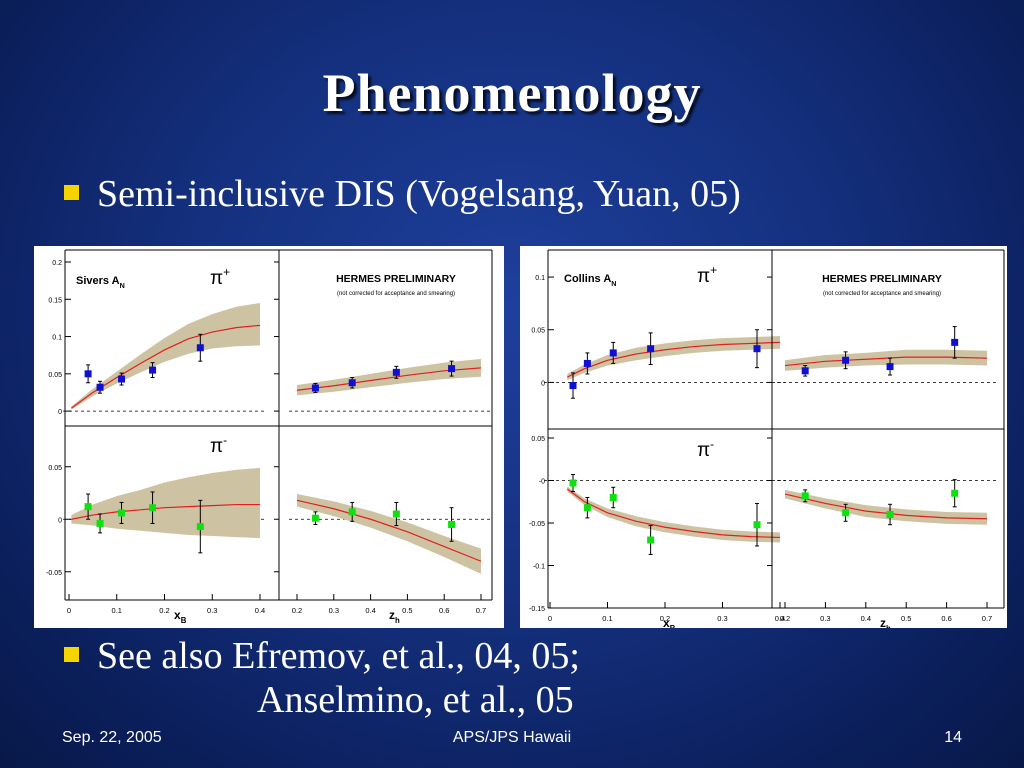 Image resolution: width=1024 pixels, height=768 pixels. Describe the element at coordinates (100, 282) in the screenshot. I see `panel-label: Sivers AN` at that location.